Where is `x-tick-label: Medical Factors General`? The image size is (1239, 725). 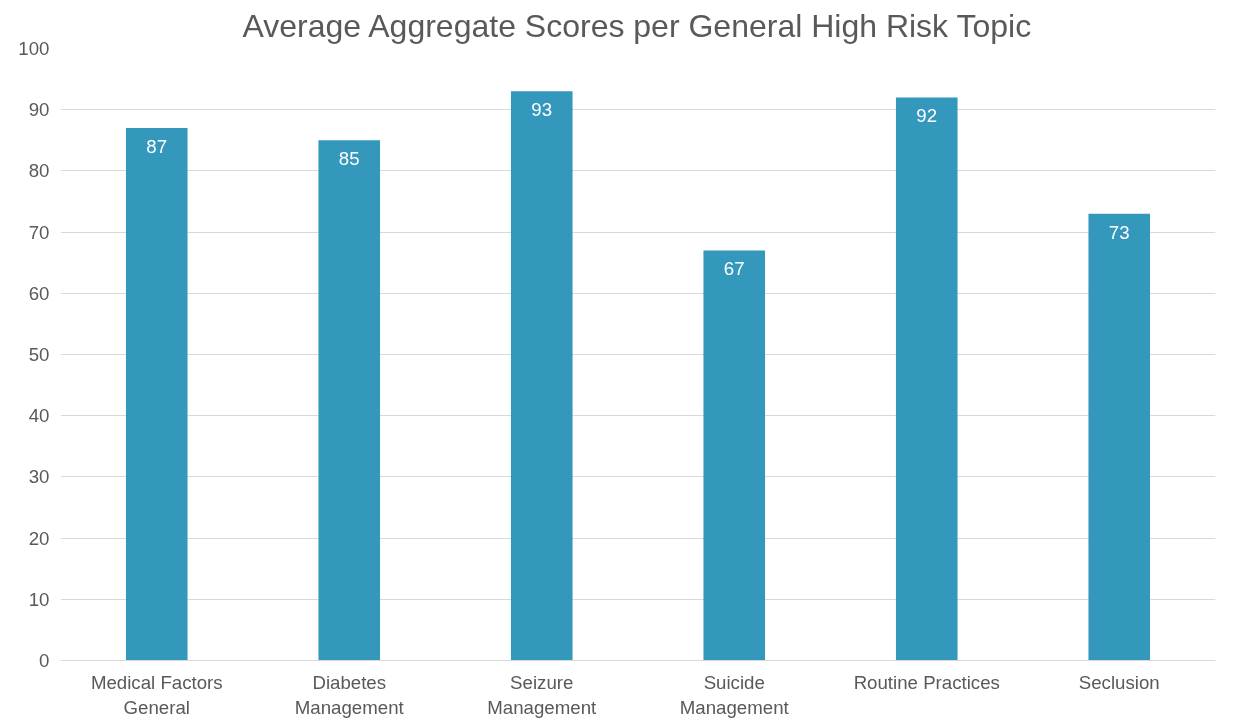
x-tick-label: Medical Factors General is located at coordinates (156, 694).